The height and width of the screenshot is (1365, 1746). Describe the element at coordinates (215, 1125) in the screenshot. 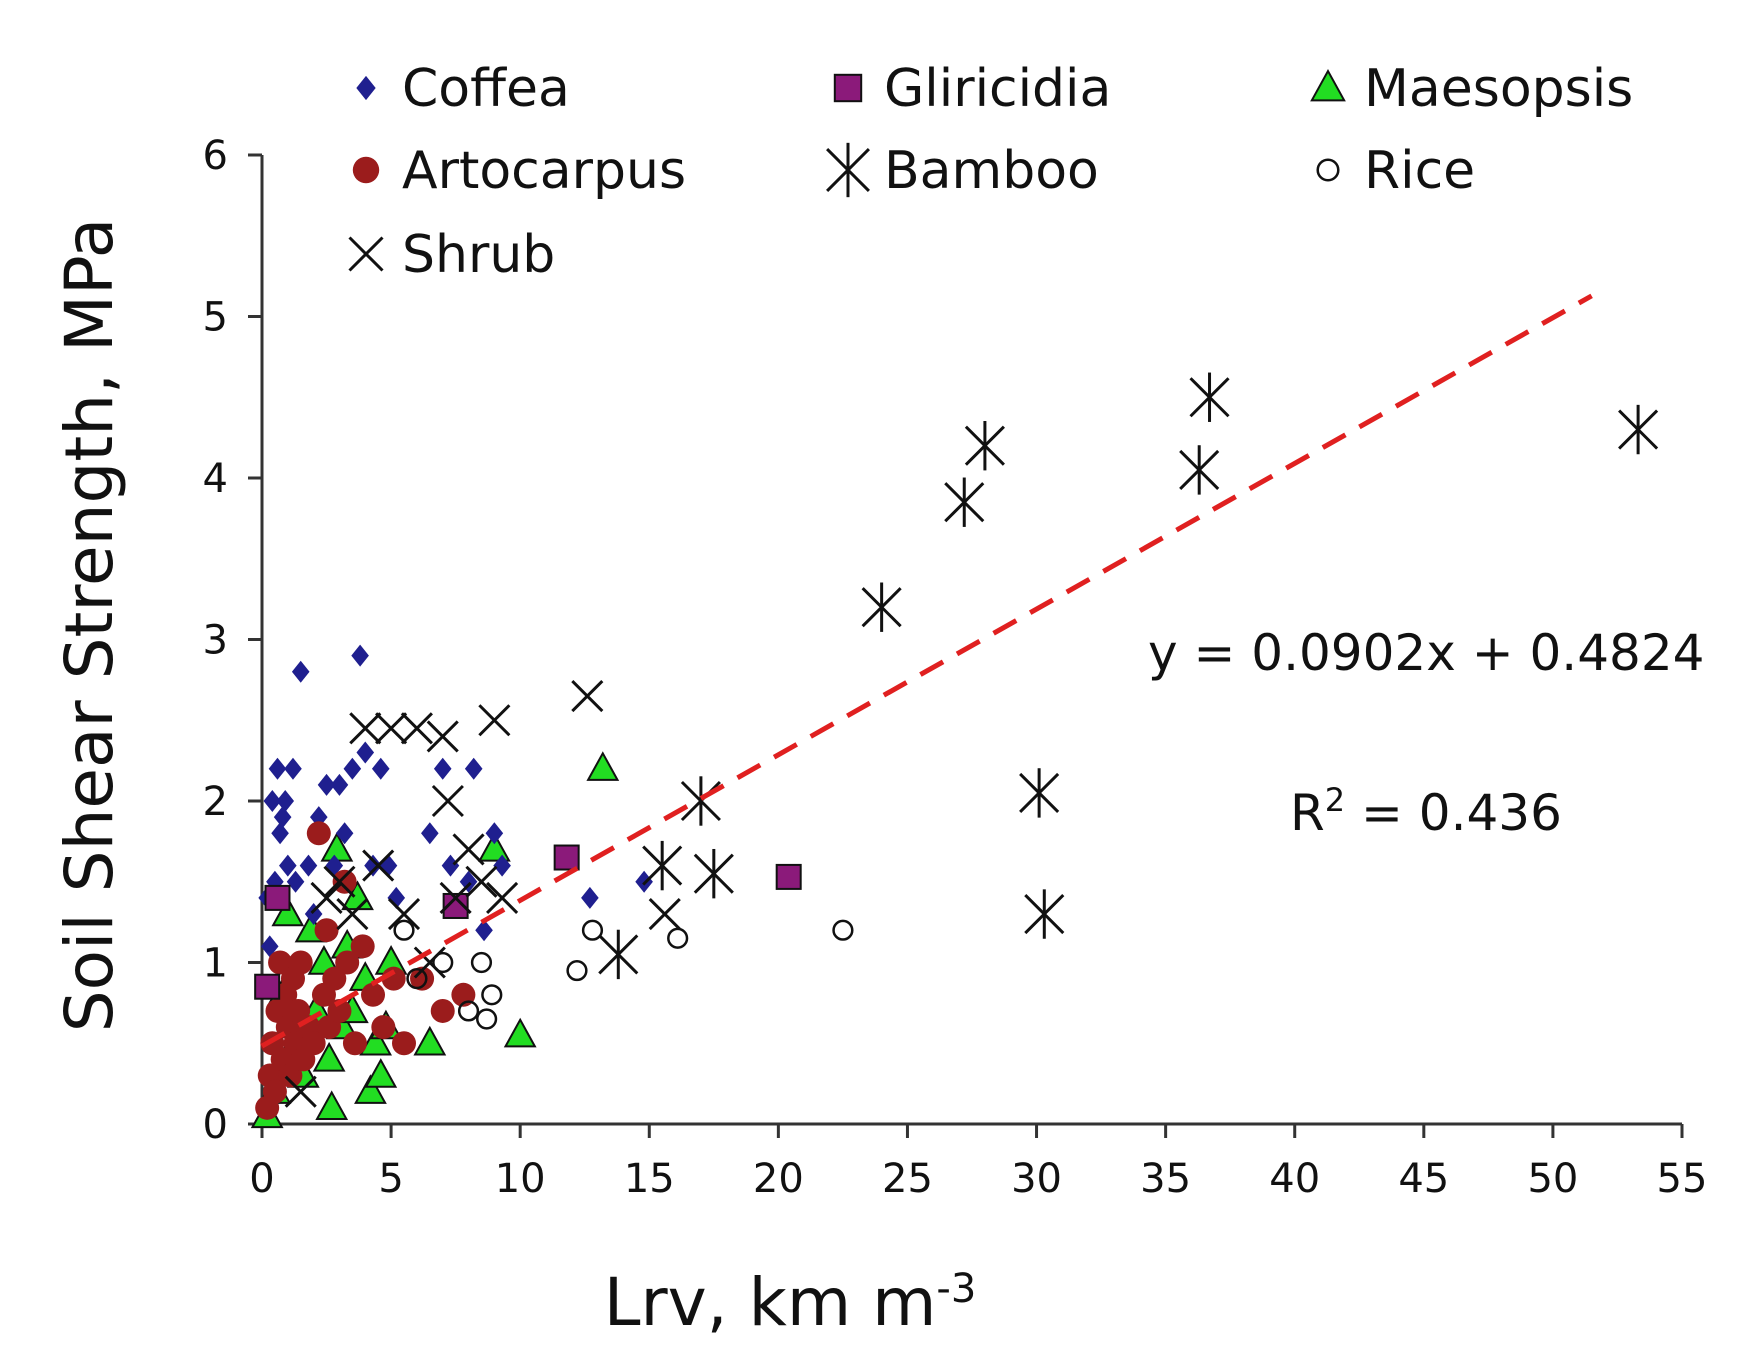

I see `y-tick-label: 0` at that location.